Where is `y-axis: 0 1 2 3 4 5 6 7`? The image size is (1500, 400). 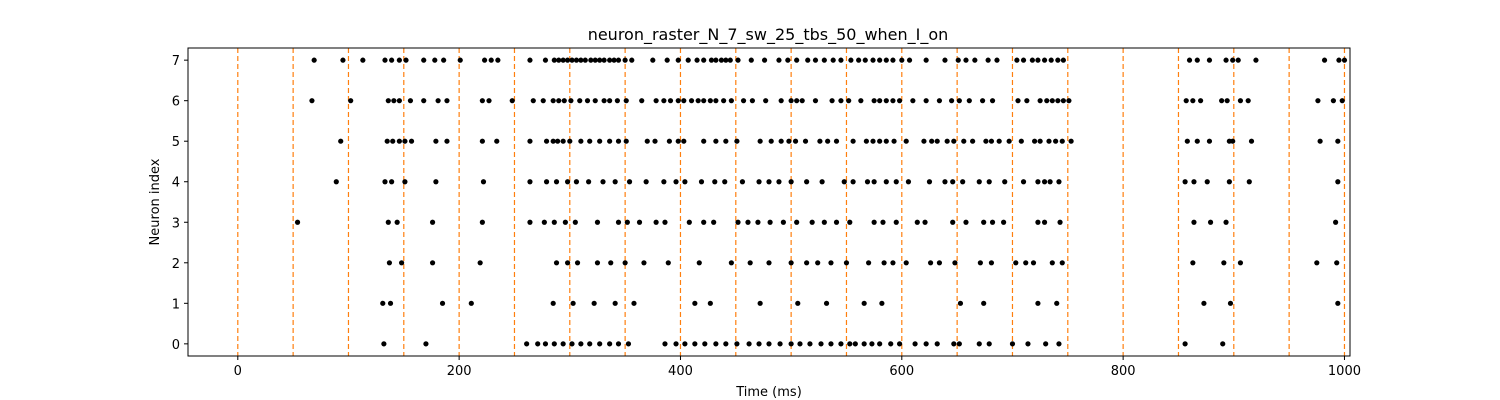
y-axis: 0 1 2 3 4 5 6 7 is located at coordinates (180, 203).